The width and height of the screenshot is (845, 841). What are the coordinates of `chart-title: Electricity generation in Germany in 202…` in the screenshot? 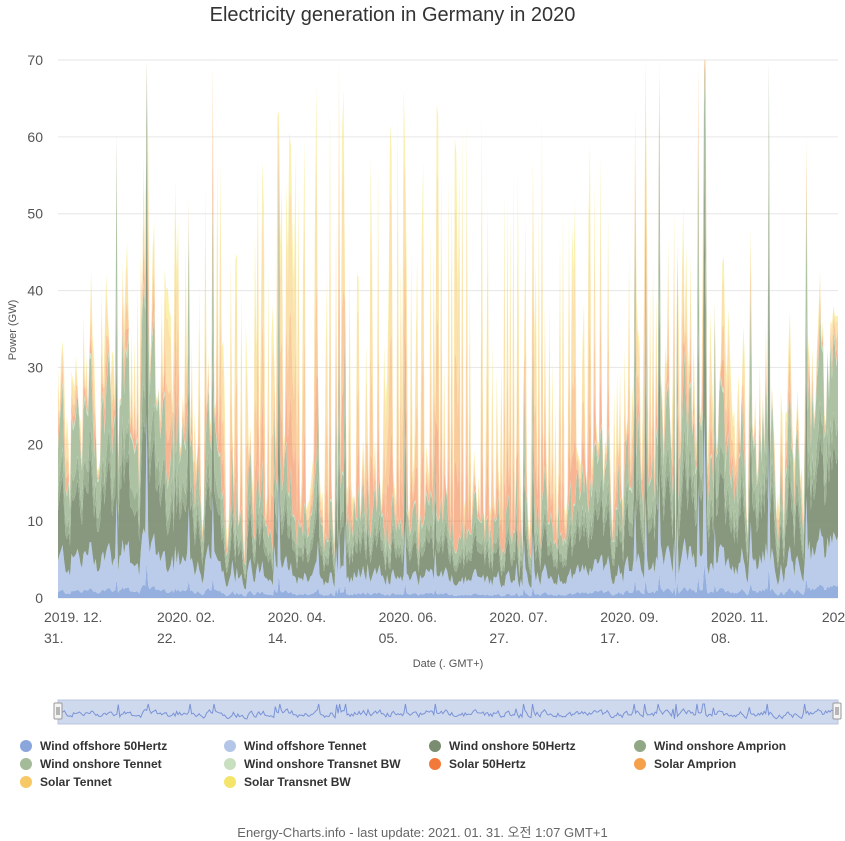 It's located at (392, 15).